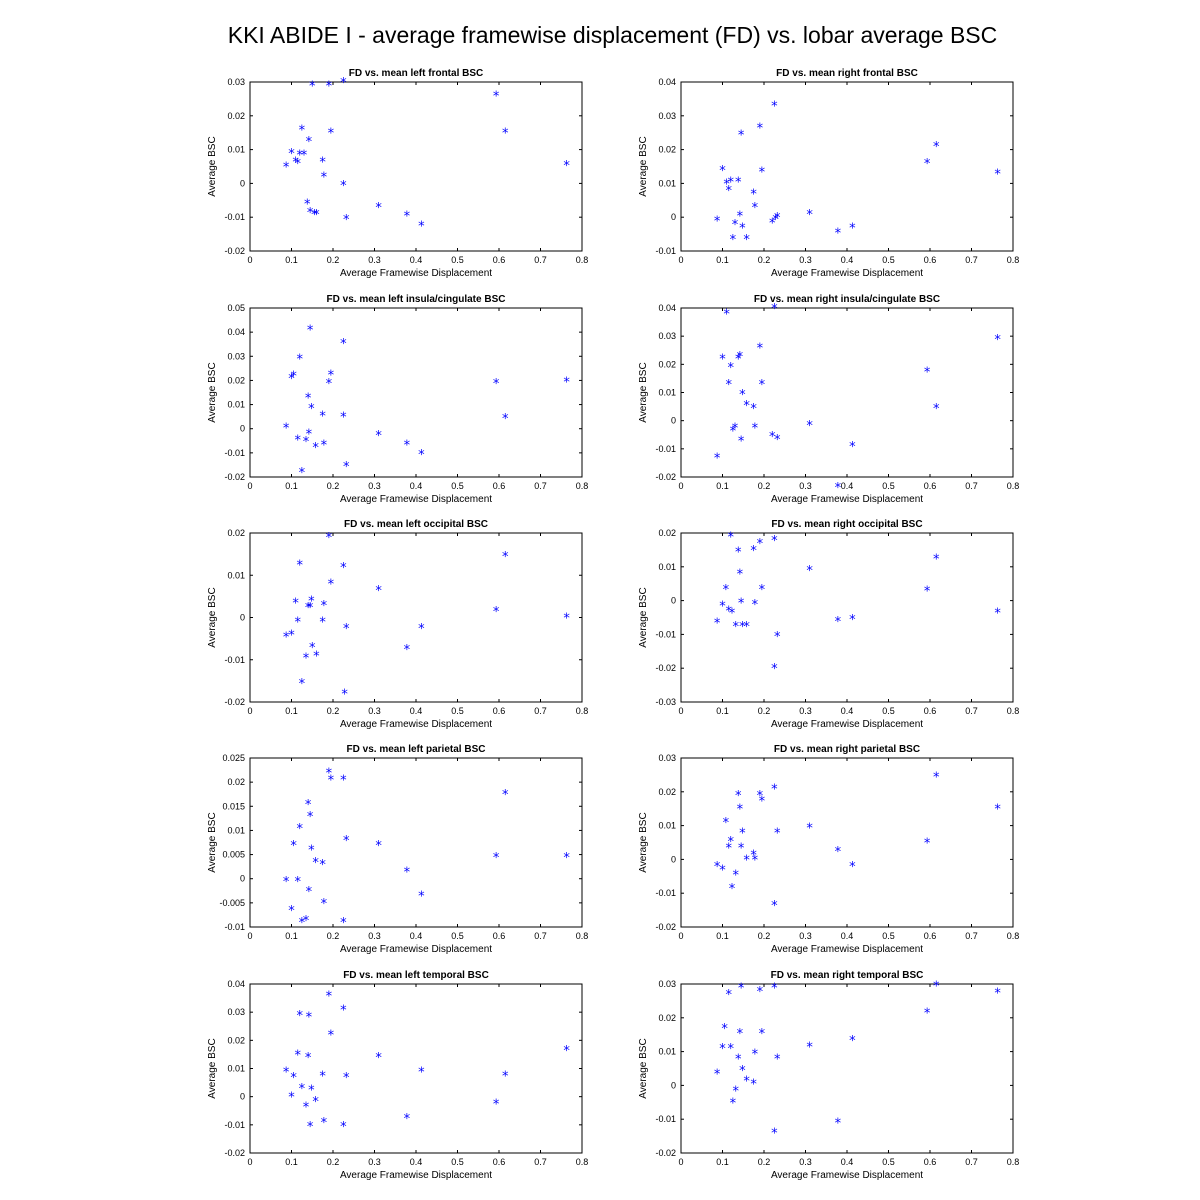 The width and height of the screenshot is (1200, 1200). Describe the element at coordinates (416, 975) in the screenshot. I see `plot-title: FD vs. mean left temporal BSC` at that location.